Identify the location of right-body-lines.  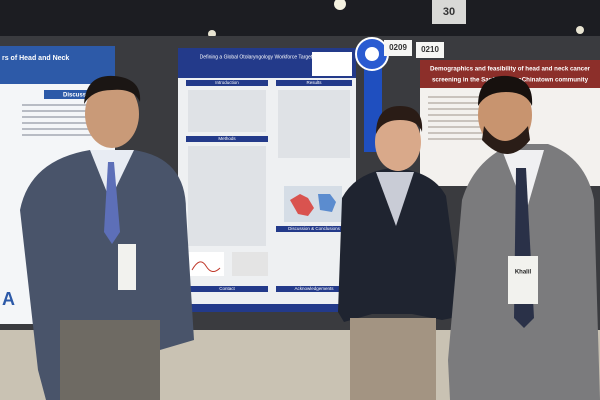
(458, 118).